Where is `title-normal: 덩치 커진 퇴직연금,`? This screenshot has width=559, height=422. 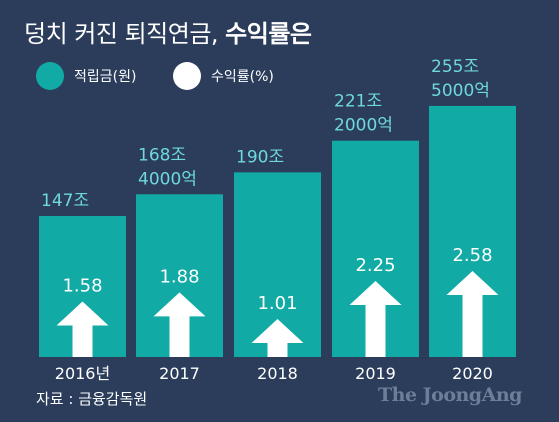
title-normal: 덩치 커진 퇴직연금, is located at coordinates (121, 34).